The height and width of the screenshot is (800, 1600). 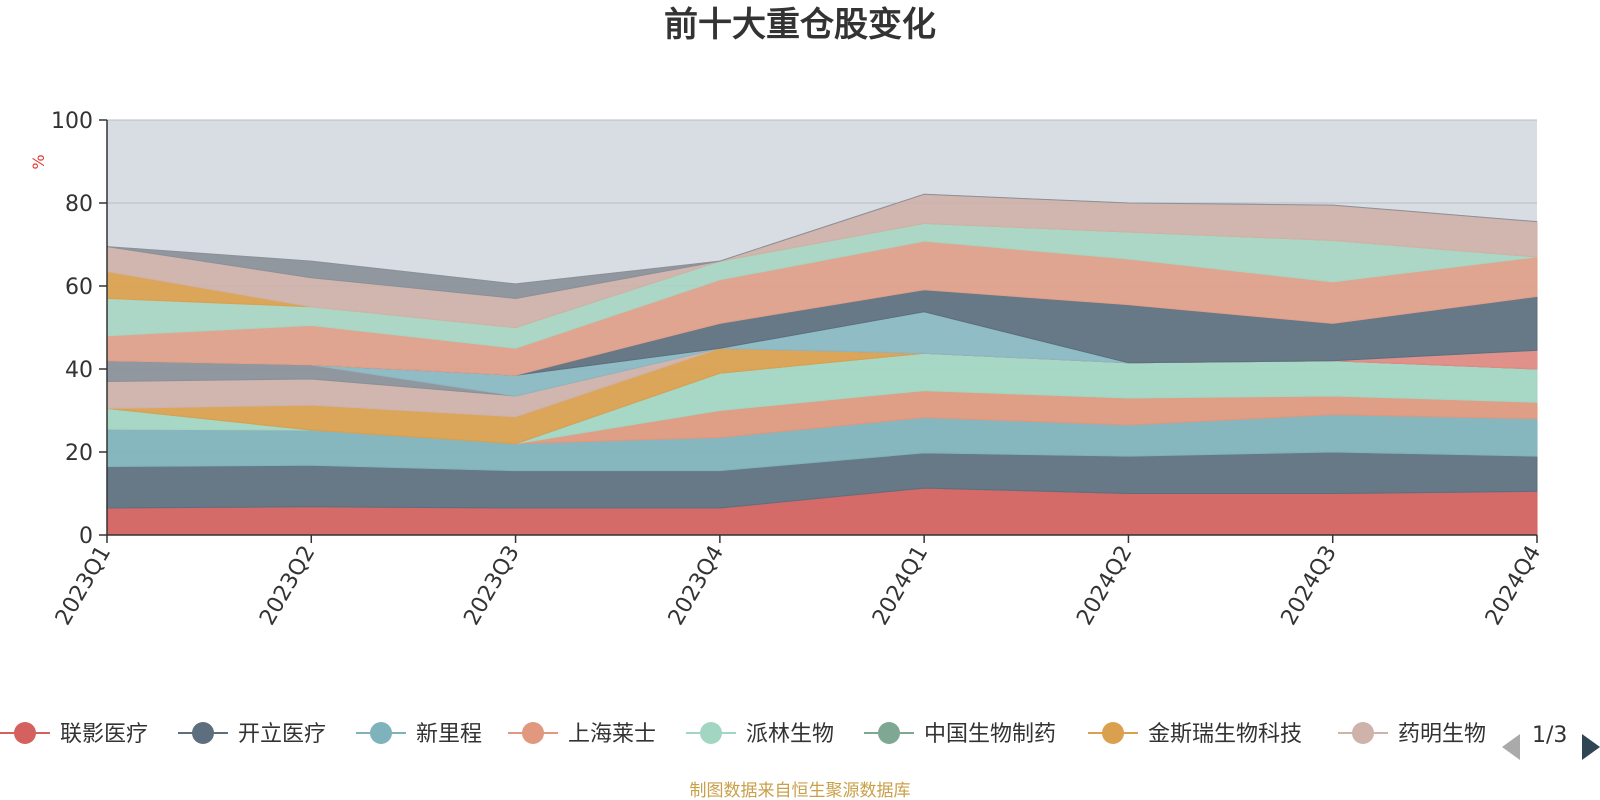 I want to click on legend-item: 金斯瑞生物科技, so click(x=1195, y=734).